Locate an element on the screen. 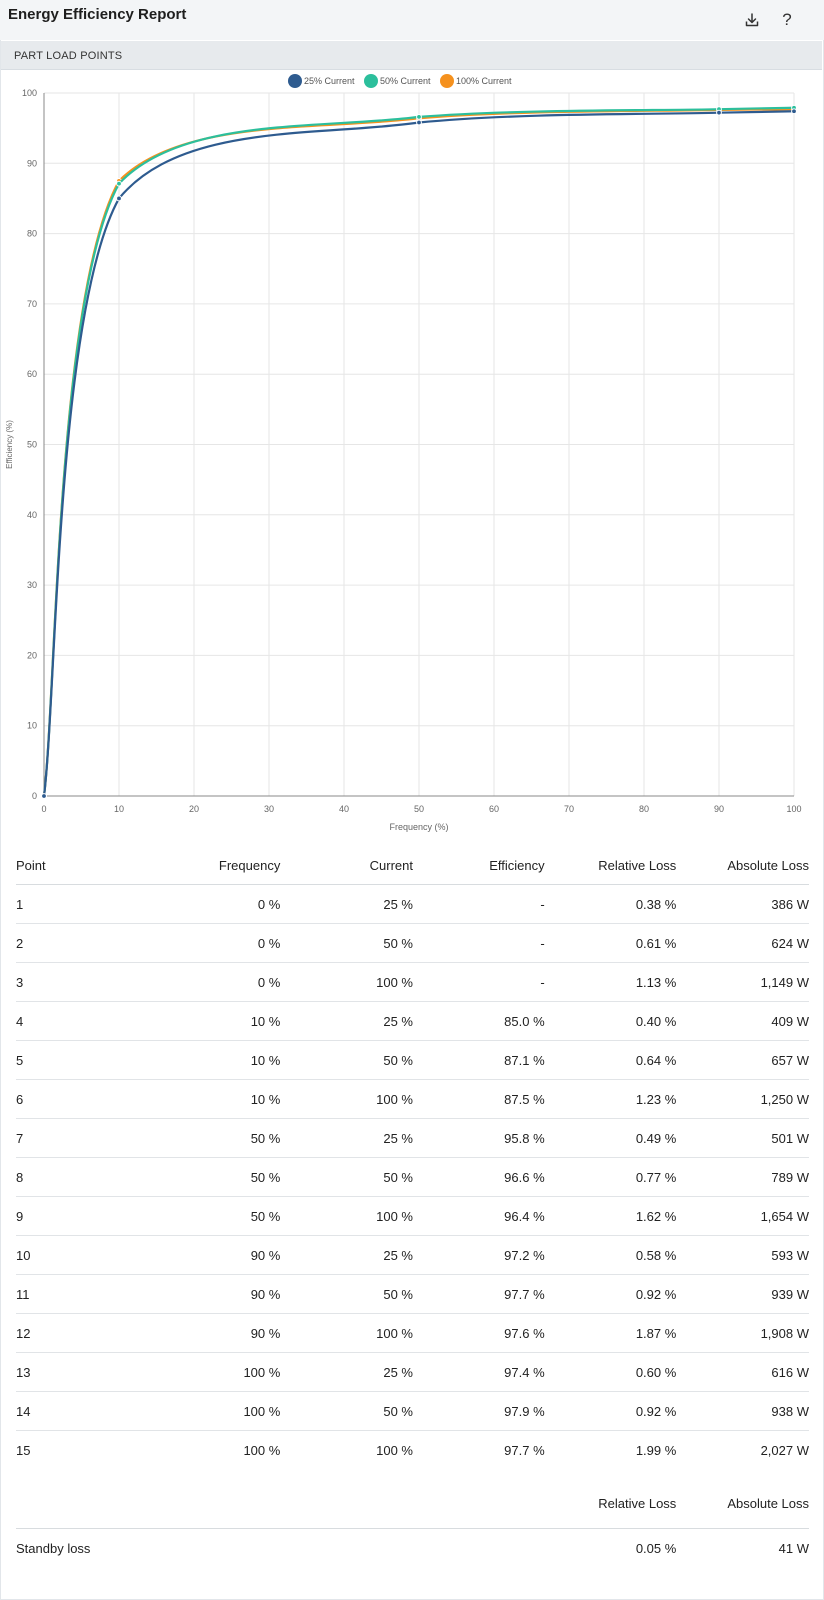 The height and width of the screenshot is (1600, 824). col-header-efficiency: Efficiency is located at coordinates (479, 865).